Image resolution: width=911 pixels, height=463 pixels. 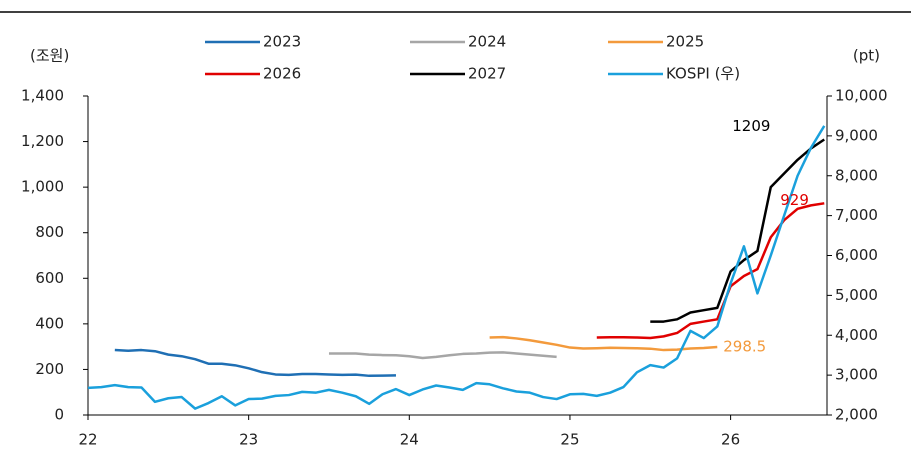 I want to click on y-tick-label: 1,000, so click(x=42, y=187).